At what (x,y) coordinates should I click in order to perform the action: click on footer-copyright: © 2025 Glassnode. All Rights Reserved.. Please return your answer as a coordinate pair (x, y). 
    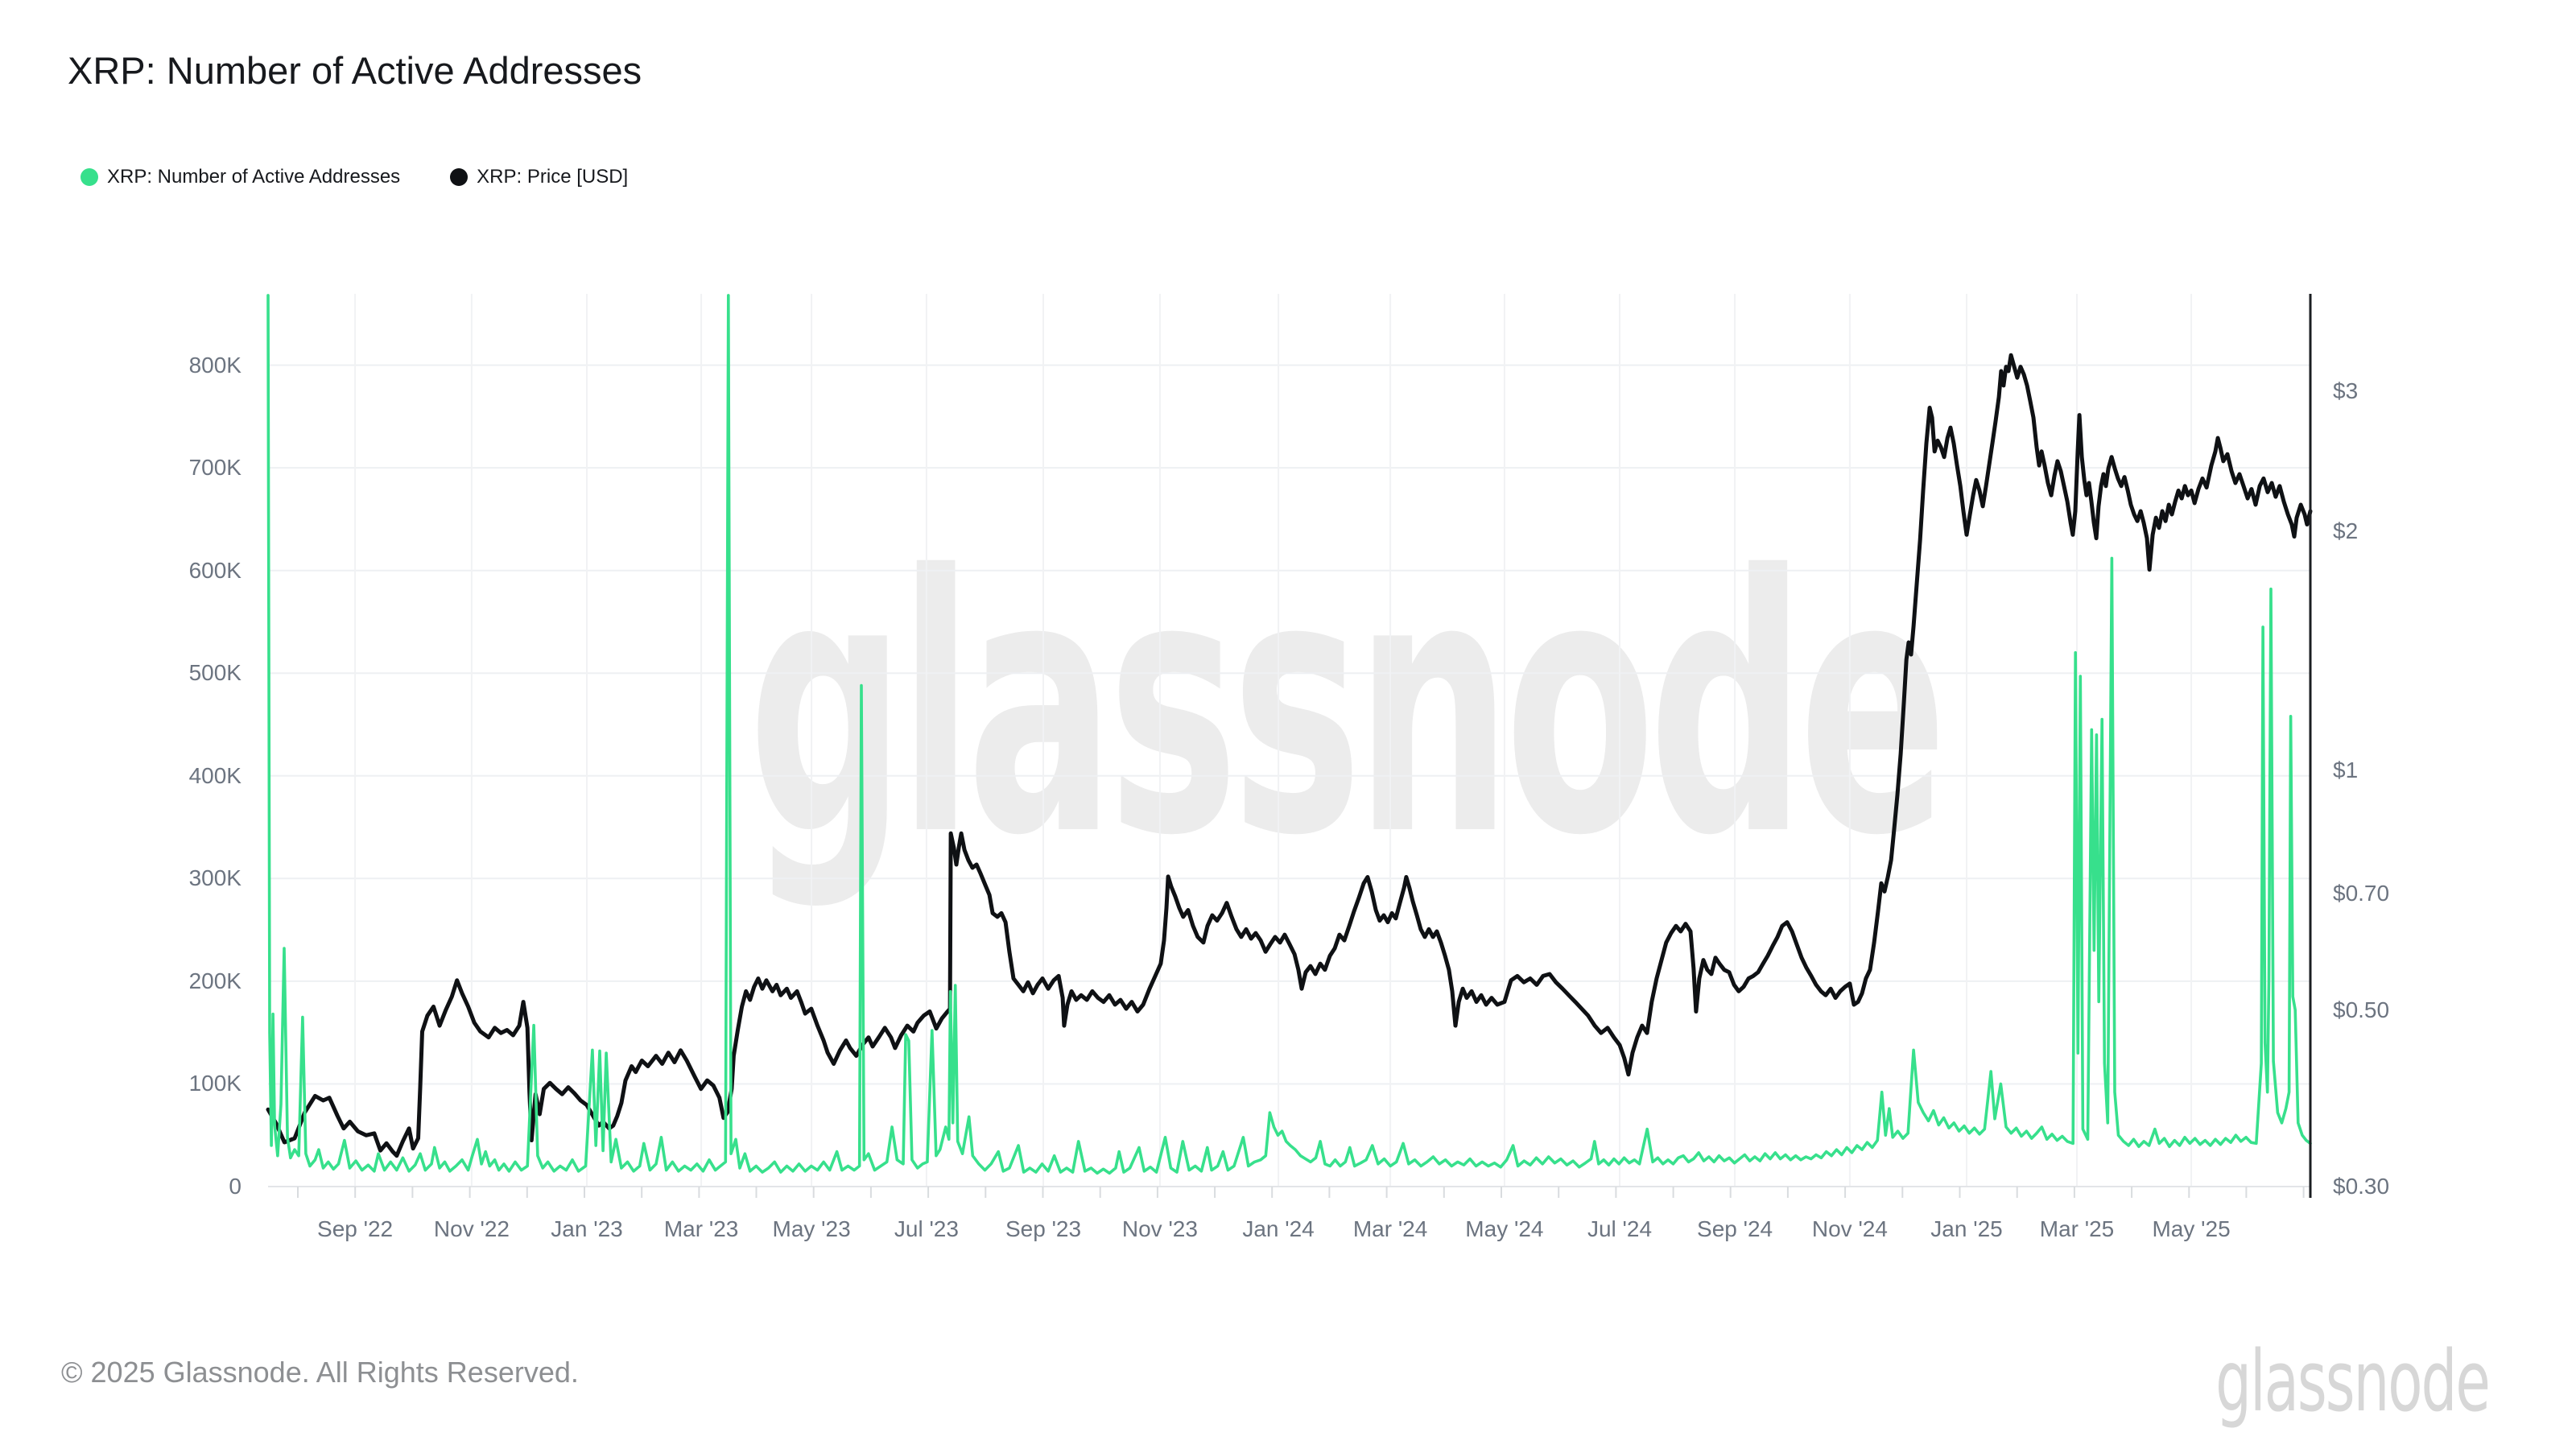
    Looking at the image, I should click on (320, 1372).